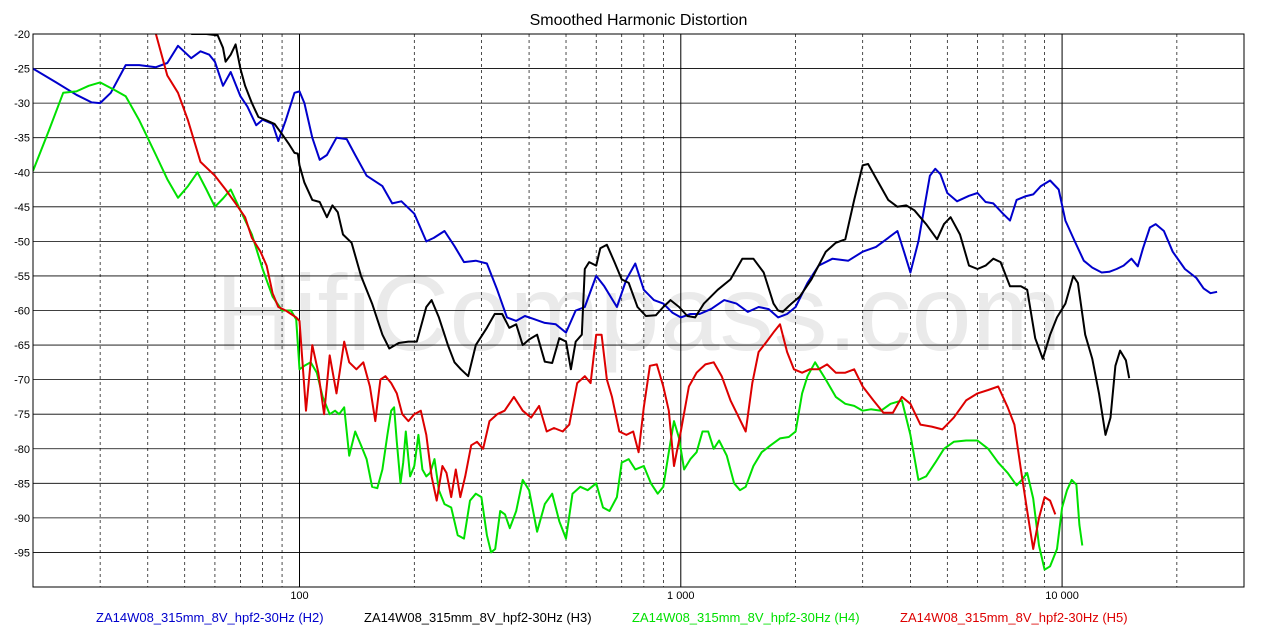 This screenshot has height=635, width=1276. I want to click on legend-entry-h5: ZA14W08_315mm_8V_hpf2-30Hz (H5), so click(1014, 617).